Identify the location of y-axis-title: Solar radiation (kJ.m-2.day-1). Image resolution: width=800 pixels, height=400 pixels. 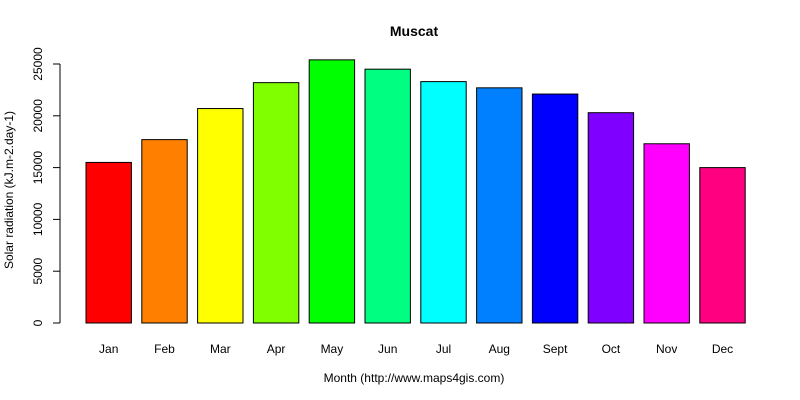
(9, 190).